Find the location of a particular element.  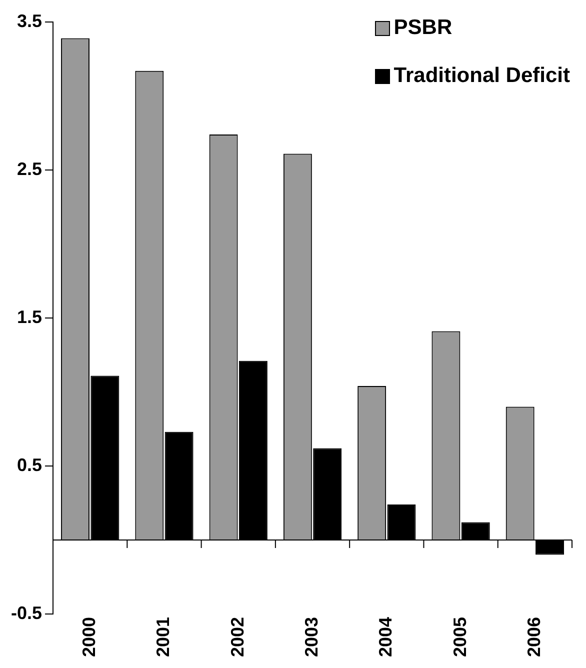

x-tick-label: 2000 is located at coordinates (89, 637).